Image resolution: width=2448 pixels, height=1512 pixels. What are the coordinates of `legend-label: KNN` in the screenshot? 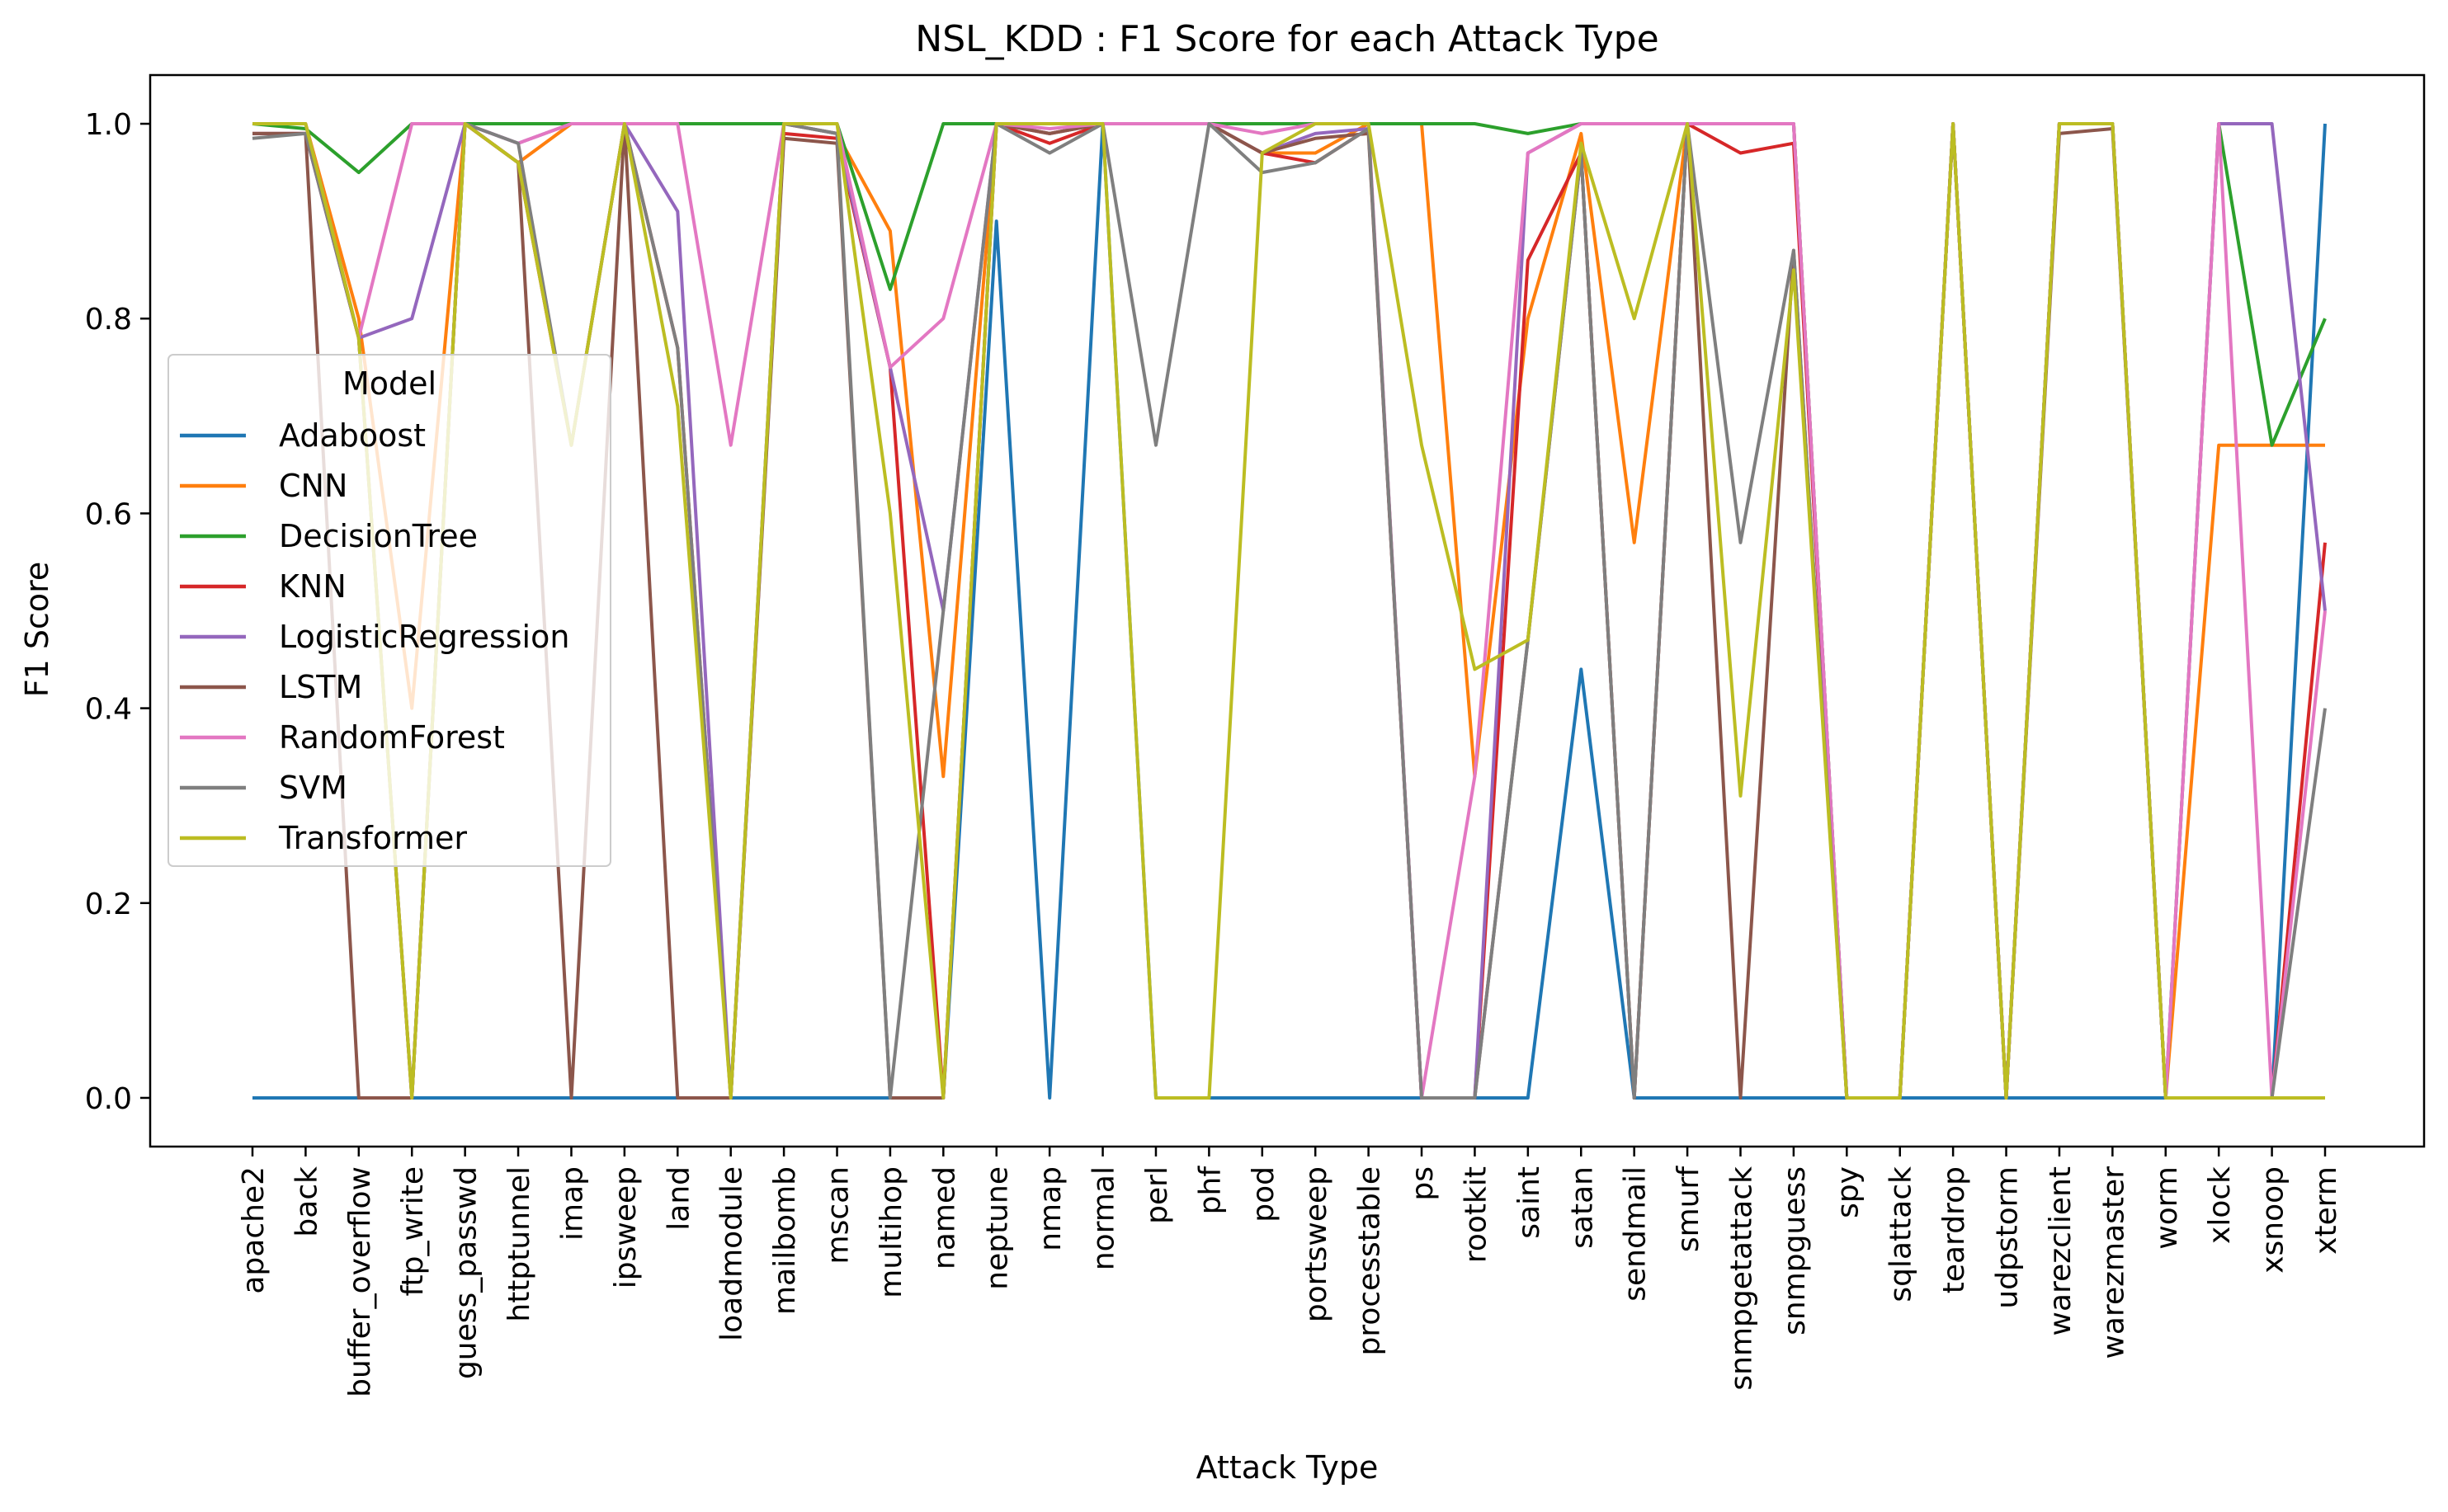 It's located at (313, 586).